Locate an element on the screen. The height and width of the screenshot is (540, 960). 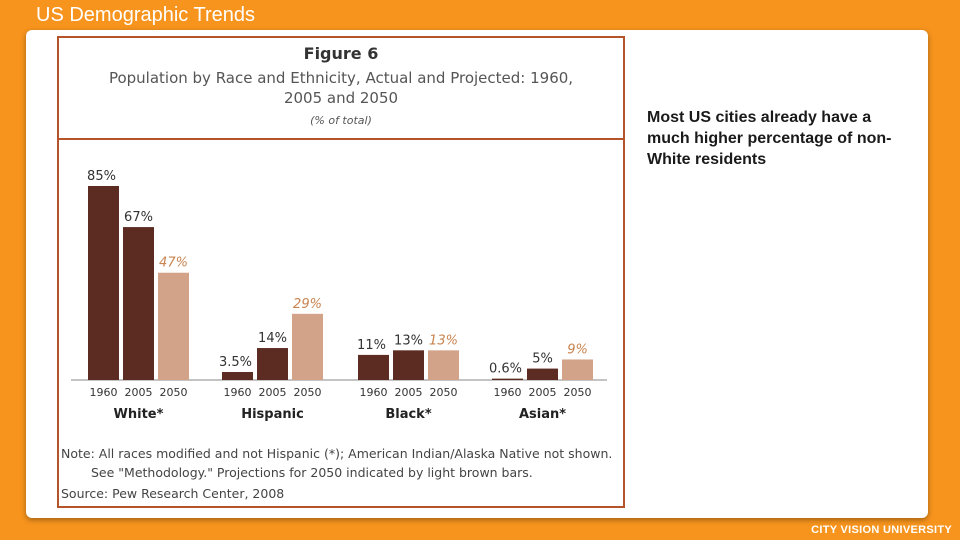
data-label: 14% is located at coordinates (272, 338).